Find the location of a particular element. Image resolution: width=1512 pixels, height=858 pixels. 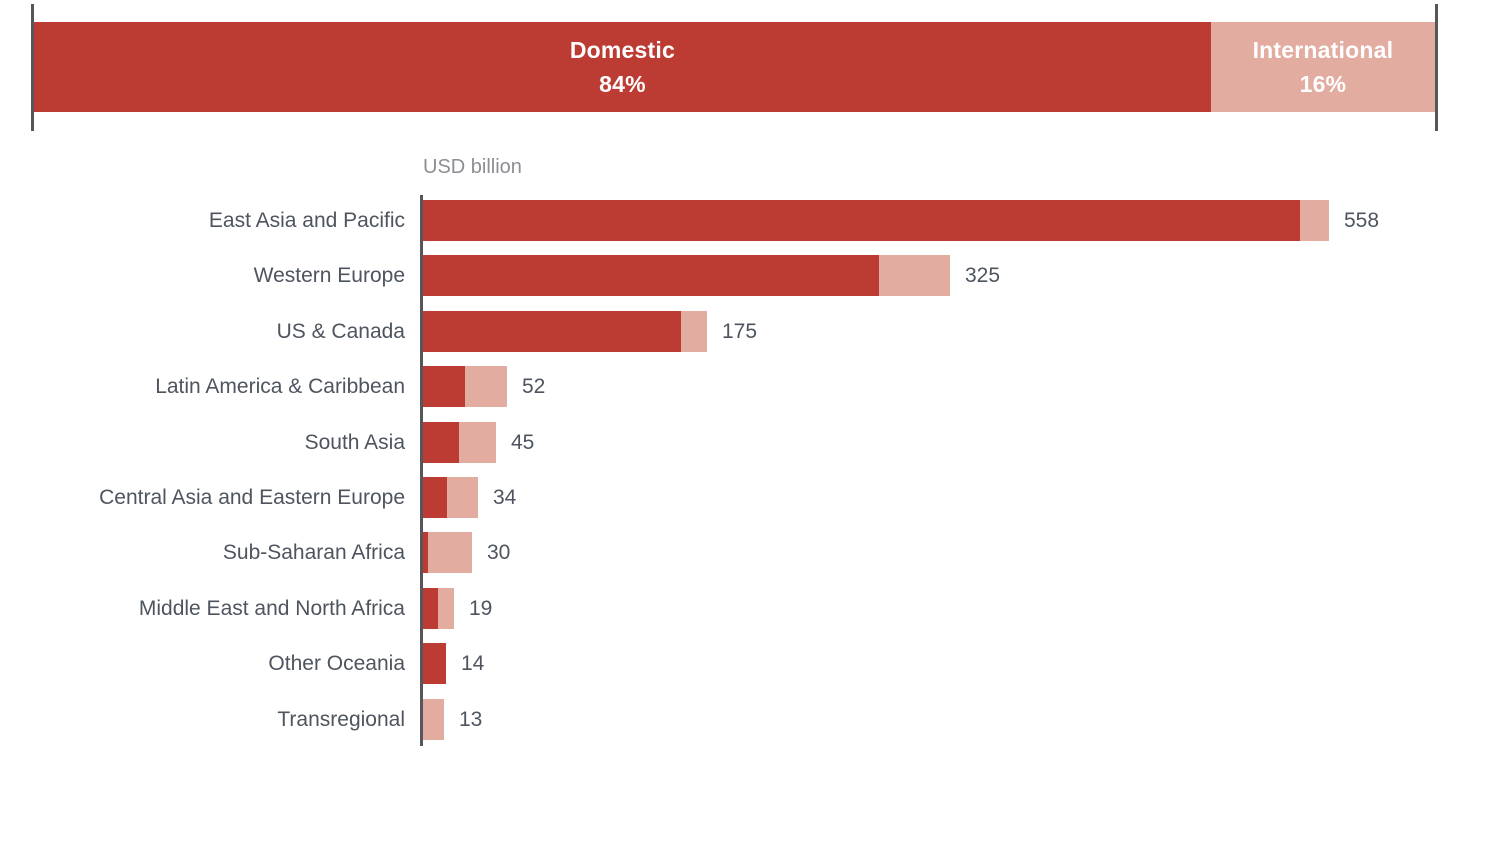

bar-row: Central Asia and Eastern Europe 34 is located at coordinates (756, 497).